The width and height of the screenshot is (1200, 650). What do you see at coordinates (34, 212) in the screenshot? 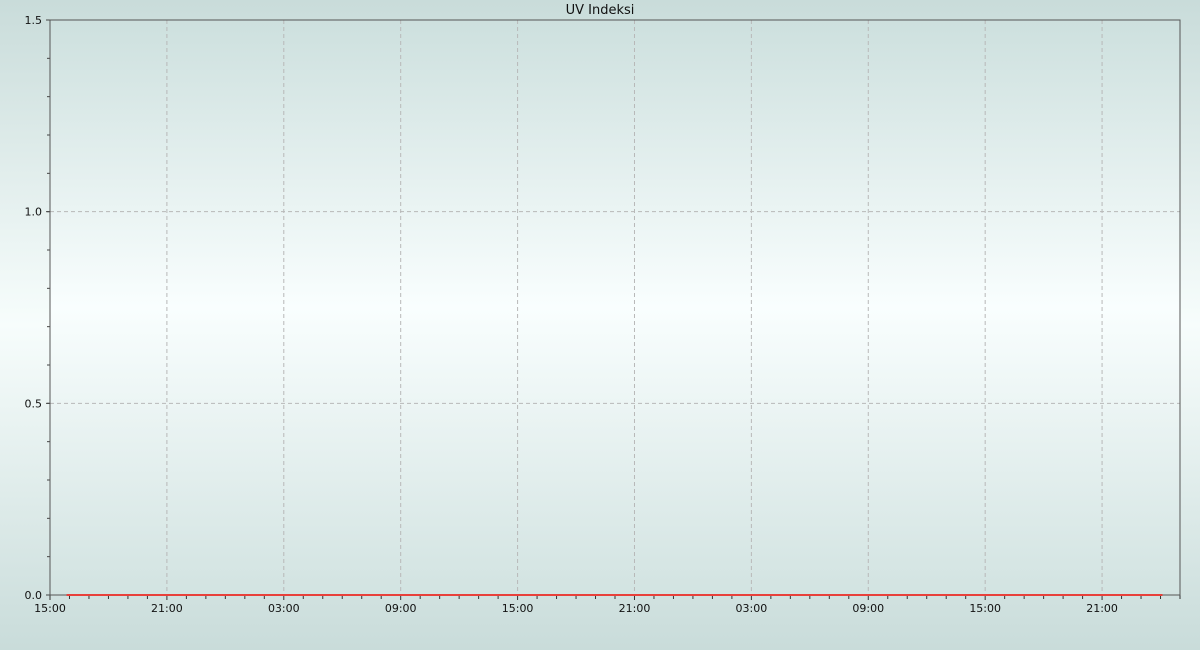
I see `y-tick-label: 1.0` at bounding box center [34, 212].